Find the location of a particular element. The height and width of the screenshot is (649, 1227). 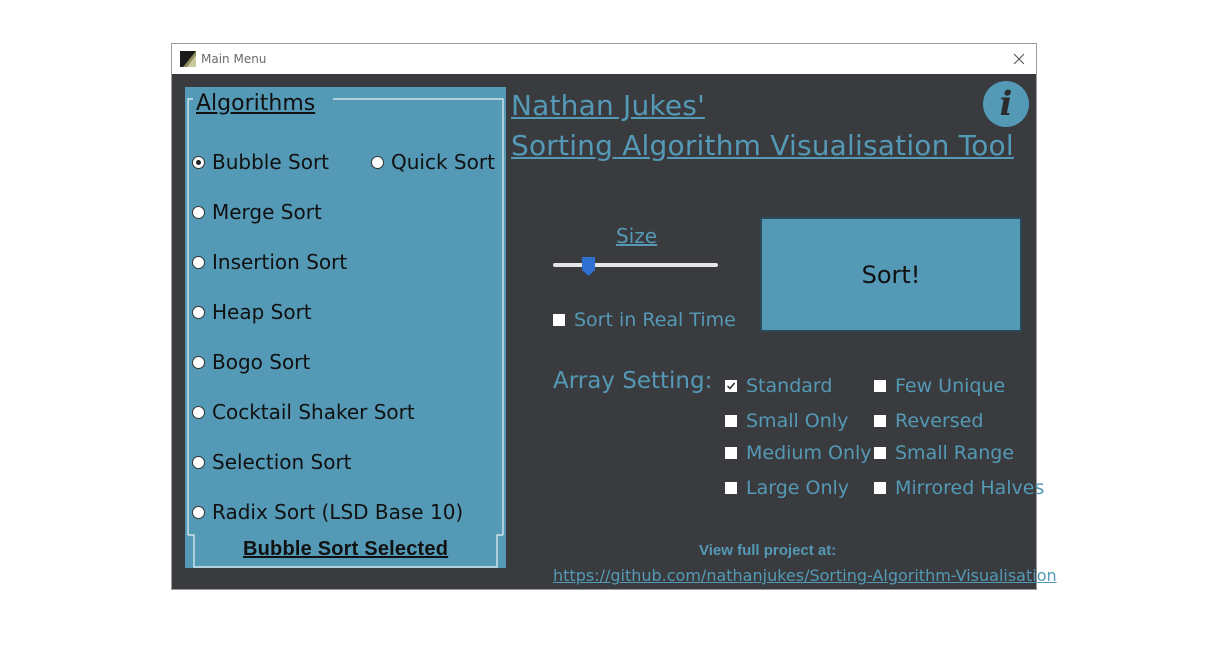

radio-radix-sort: Radix Sort (LSD Base 10) is located at coordinates (327, 512).